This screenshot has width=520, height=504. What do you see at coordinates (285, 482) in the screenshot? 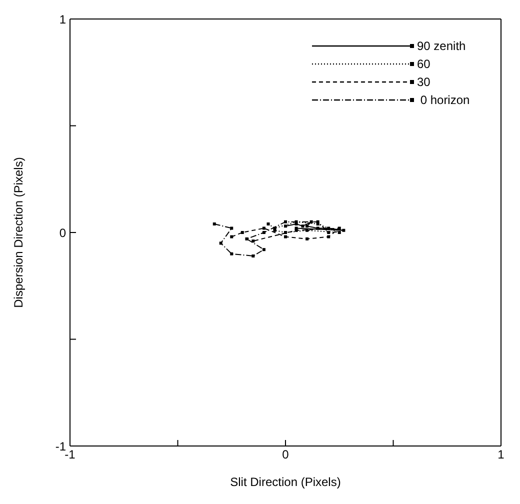
I see `x-axis-title: Slit Direction (Pixels)` at bounding box center [285, 482].